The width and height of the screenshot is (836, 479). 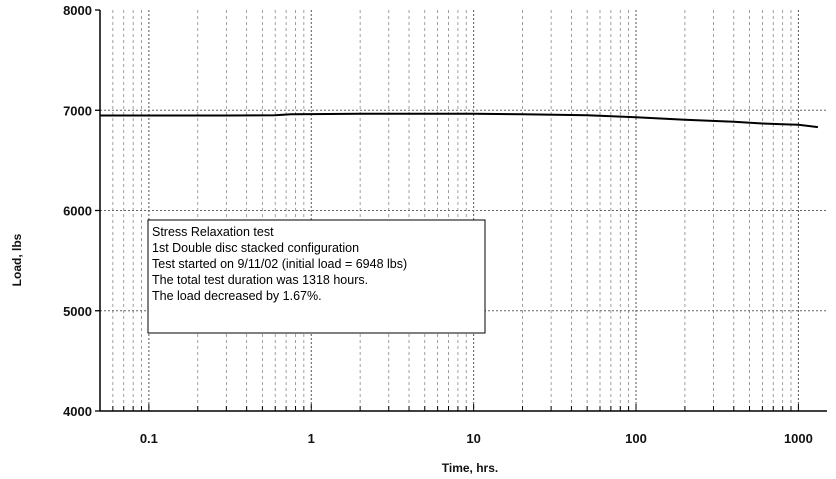 What do you see at coordinates (798, 438) in the screenshot?
I see `x-tick-label: 1000` at bounding box center [798, 438].